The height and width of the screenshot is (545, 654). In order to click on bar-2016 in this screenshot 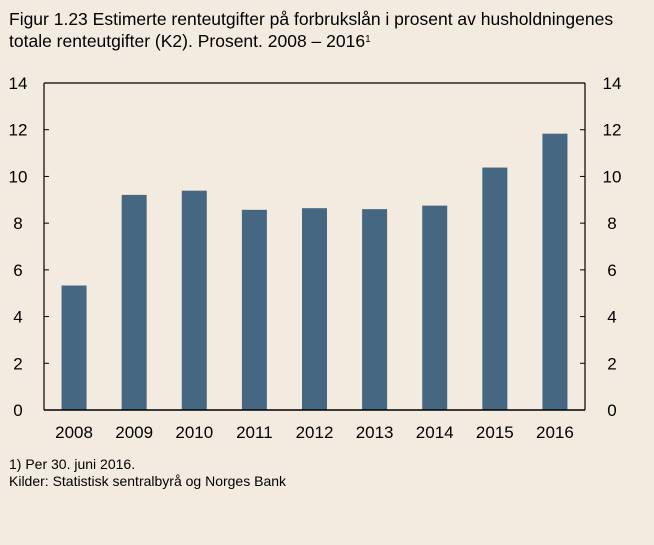, I will do `click(555, 271)`.